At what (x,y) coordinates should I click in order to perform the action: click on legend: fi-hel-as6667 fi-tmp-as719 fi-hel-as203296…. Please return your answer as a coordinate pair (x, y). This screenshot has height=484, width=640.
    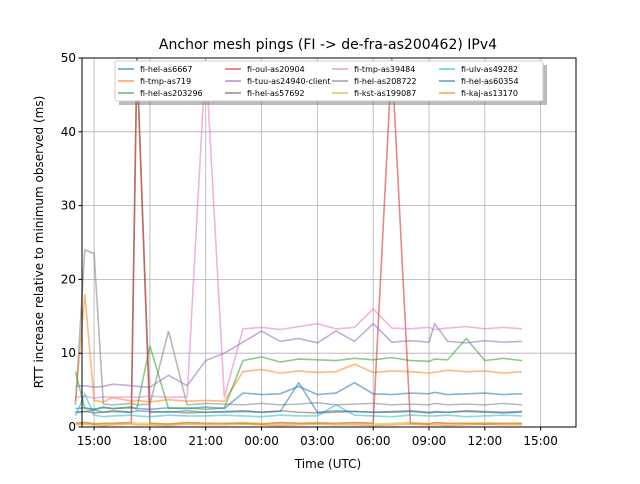
    Looking at the image, I should click on (330, 82).